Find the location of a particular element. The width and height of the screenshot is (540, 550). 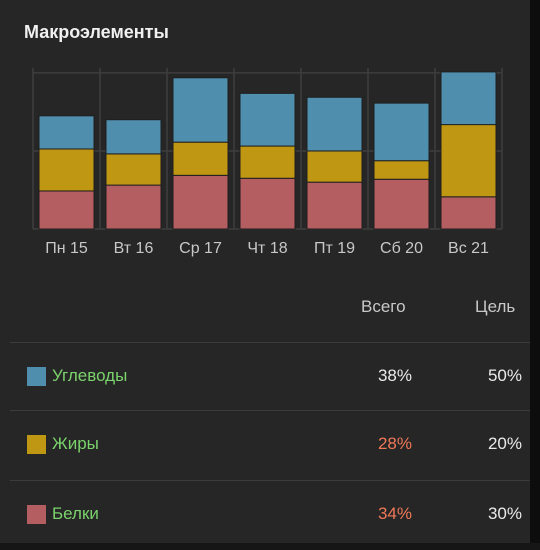

table-row-protein: Белки 34% 30% is located at coordinates (270, 515).